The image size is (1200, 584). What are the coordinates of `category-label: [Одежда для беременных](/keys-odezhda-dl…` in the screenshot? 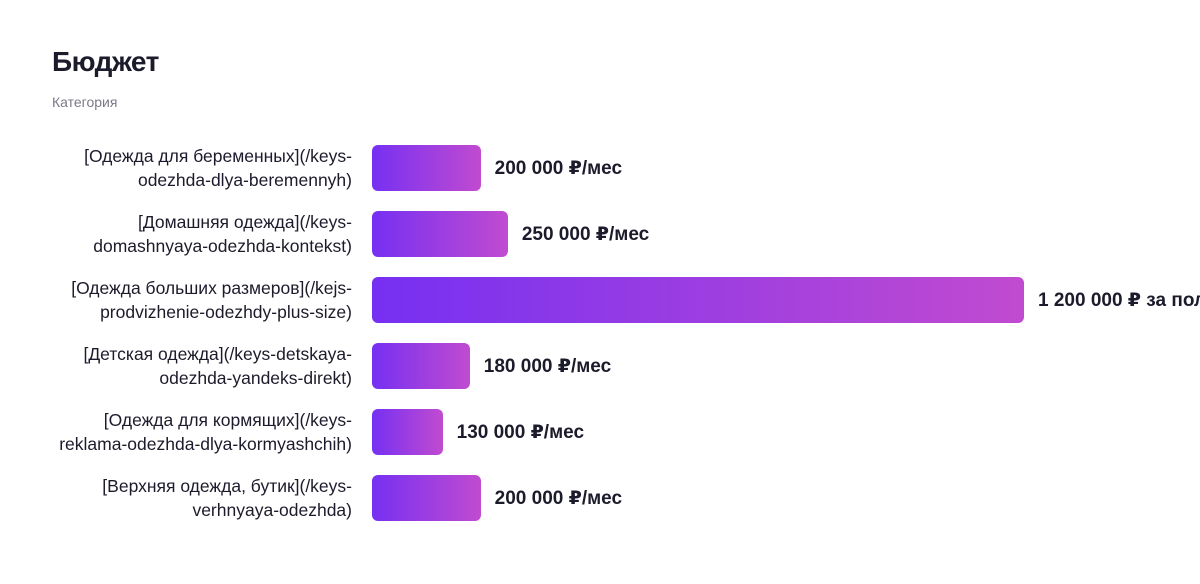 It's located at (218, 168).